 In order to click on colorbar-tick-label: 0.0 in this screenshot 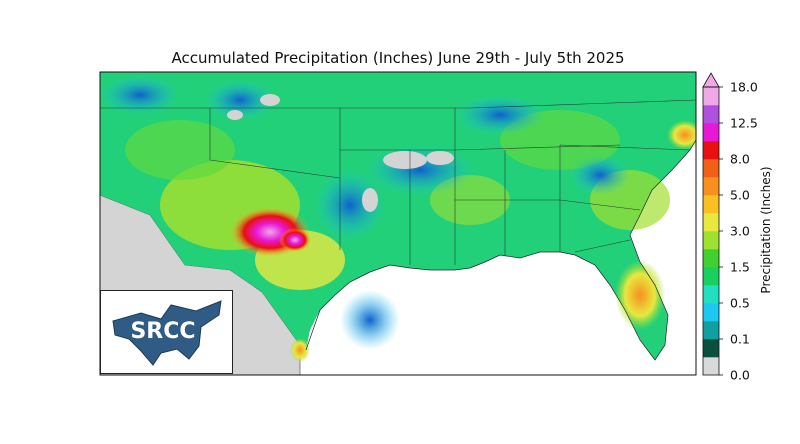, I will do `click(740, 375)`.